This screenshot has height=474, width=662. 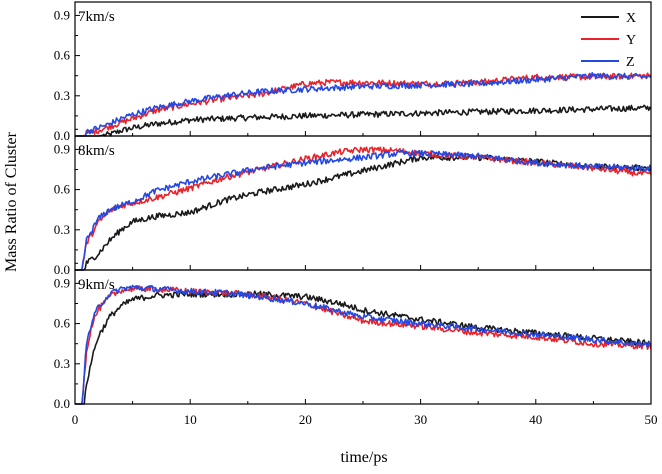 I want to click on legend-label-z: Z, so click(x=630, y=62).